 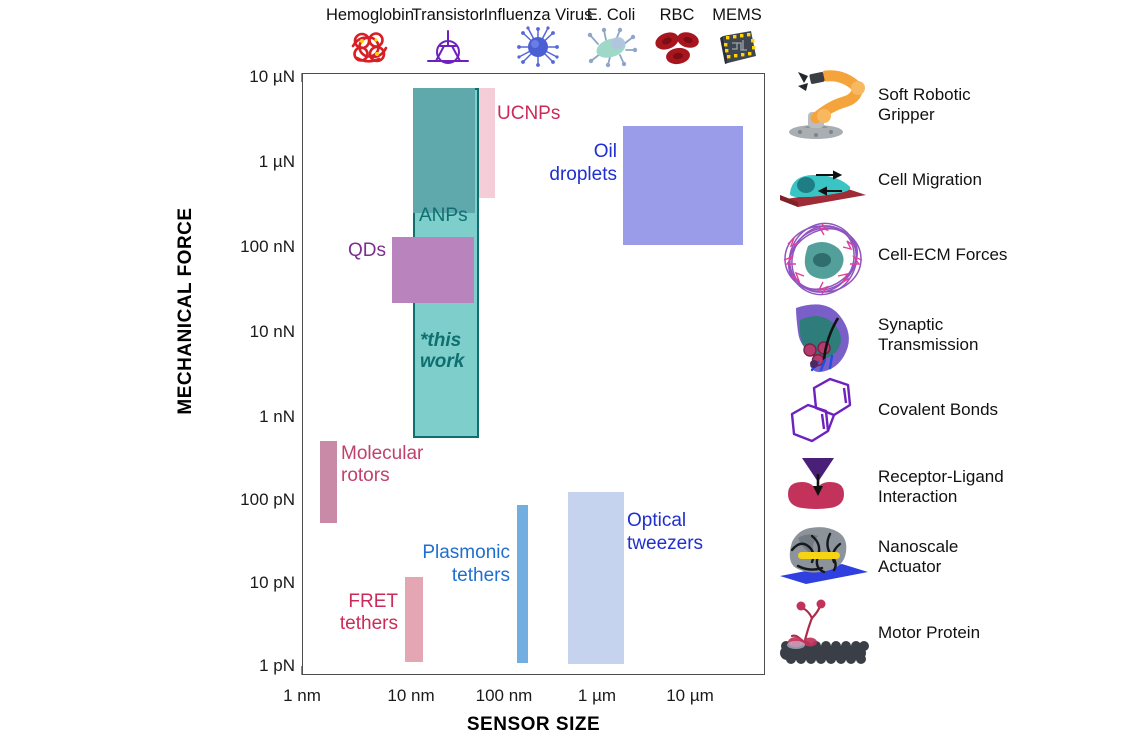 I want to click on covalent-bonds-icon, so click(x=824, y=410).